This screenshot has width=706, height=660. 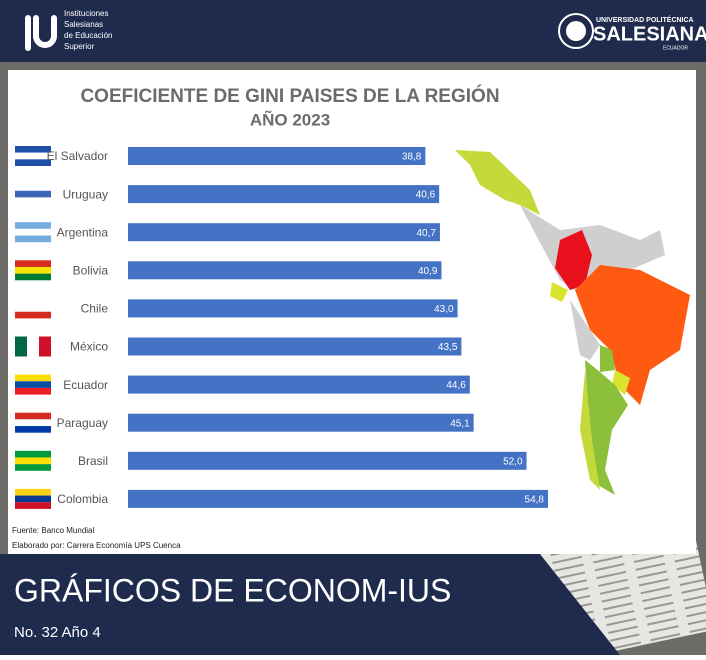 What do you see at coordinates (82, 499) in the screenshot?
I see `category-label: Colombia` at bounding box center [82, 499].